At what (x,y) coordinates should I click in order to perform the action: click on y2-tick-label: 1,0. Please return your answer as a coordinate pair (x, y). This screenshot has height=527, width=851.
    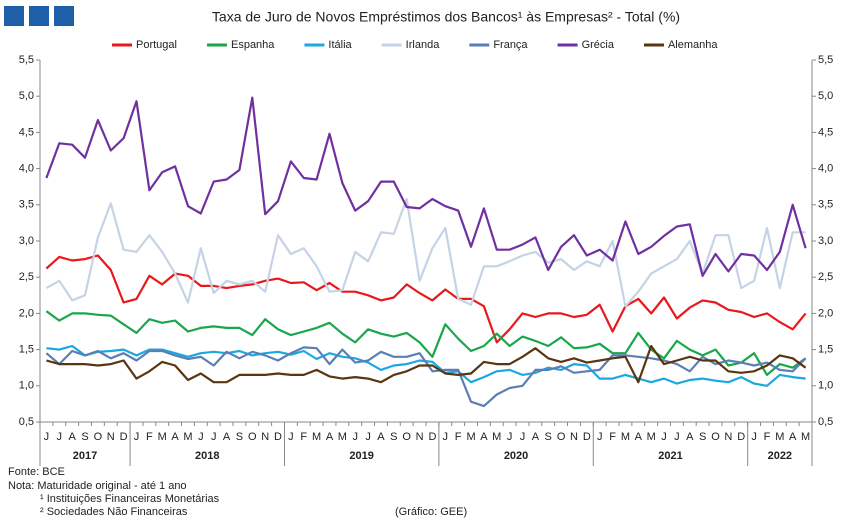
    Looking at the image, I should click on (825, 386).